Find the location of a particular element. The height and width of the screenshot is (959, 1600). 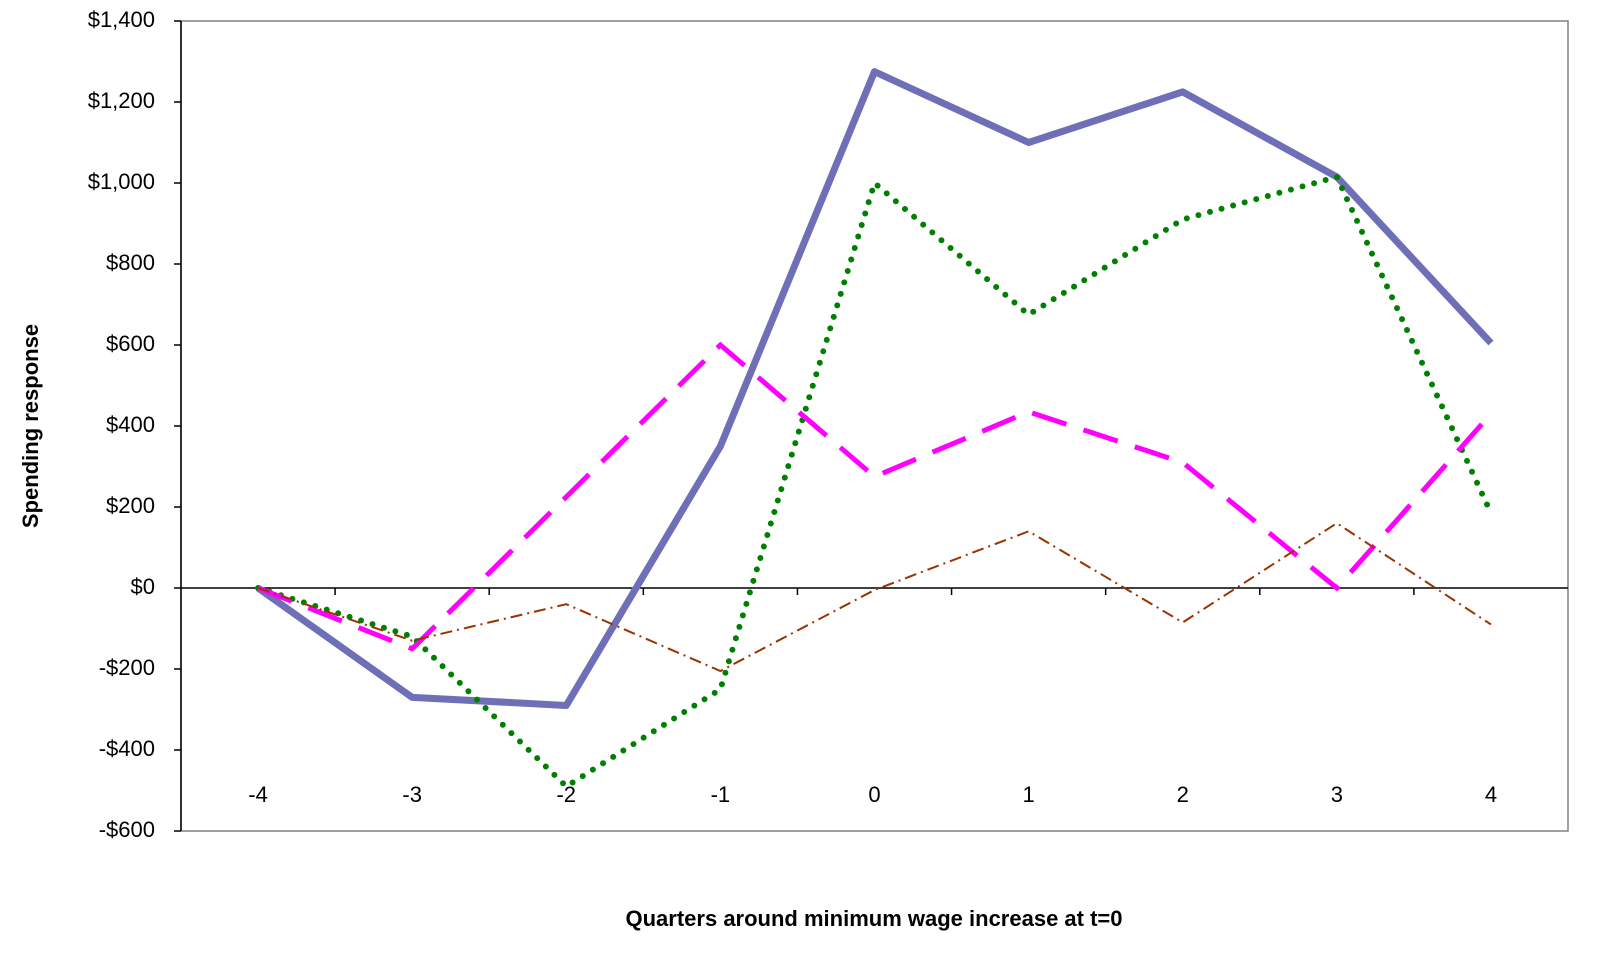

x-tick-label: -1 is located at coordinates (721, 794).